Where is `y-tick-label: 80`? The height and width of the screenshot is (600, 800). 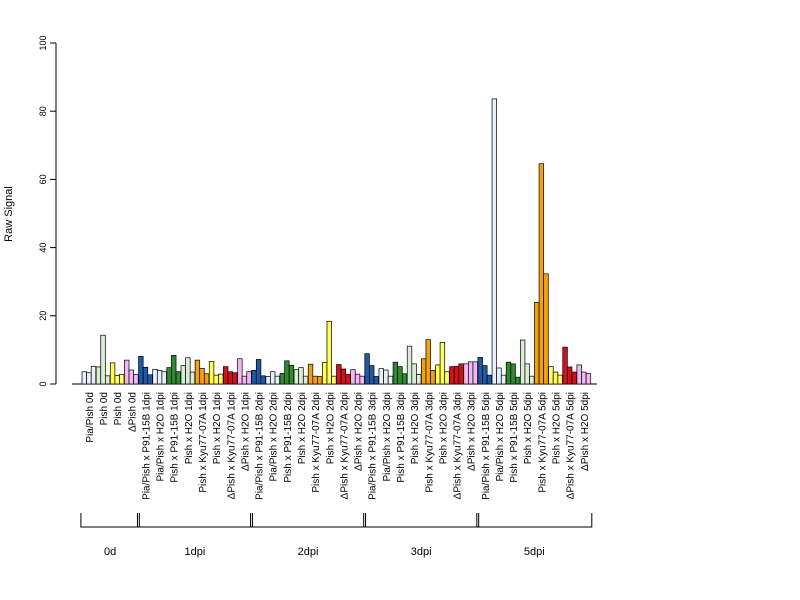
y-tick-label: 80 is located at coordinates (43, 111).